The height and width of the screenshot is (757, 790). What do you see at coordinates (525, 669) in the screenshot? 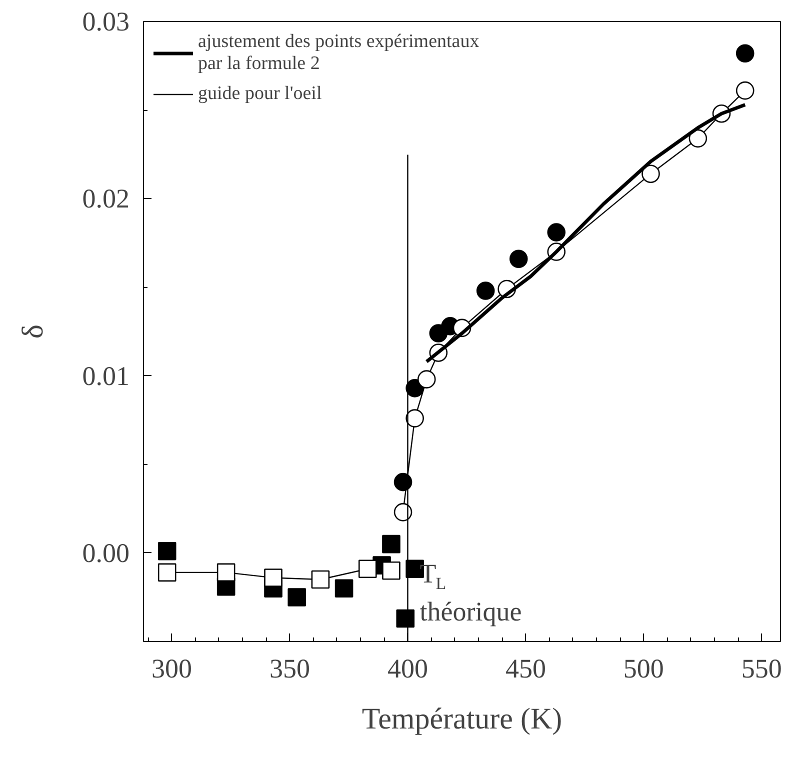
I see `x-tick-label: 450` at bounding box center [525, 669].